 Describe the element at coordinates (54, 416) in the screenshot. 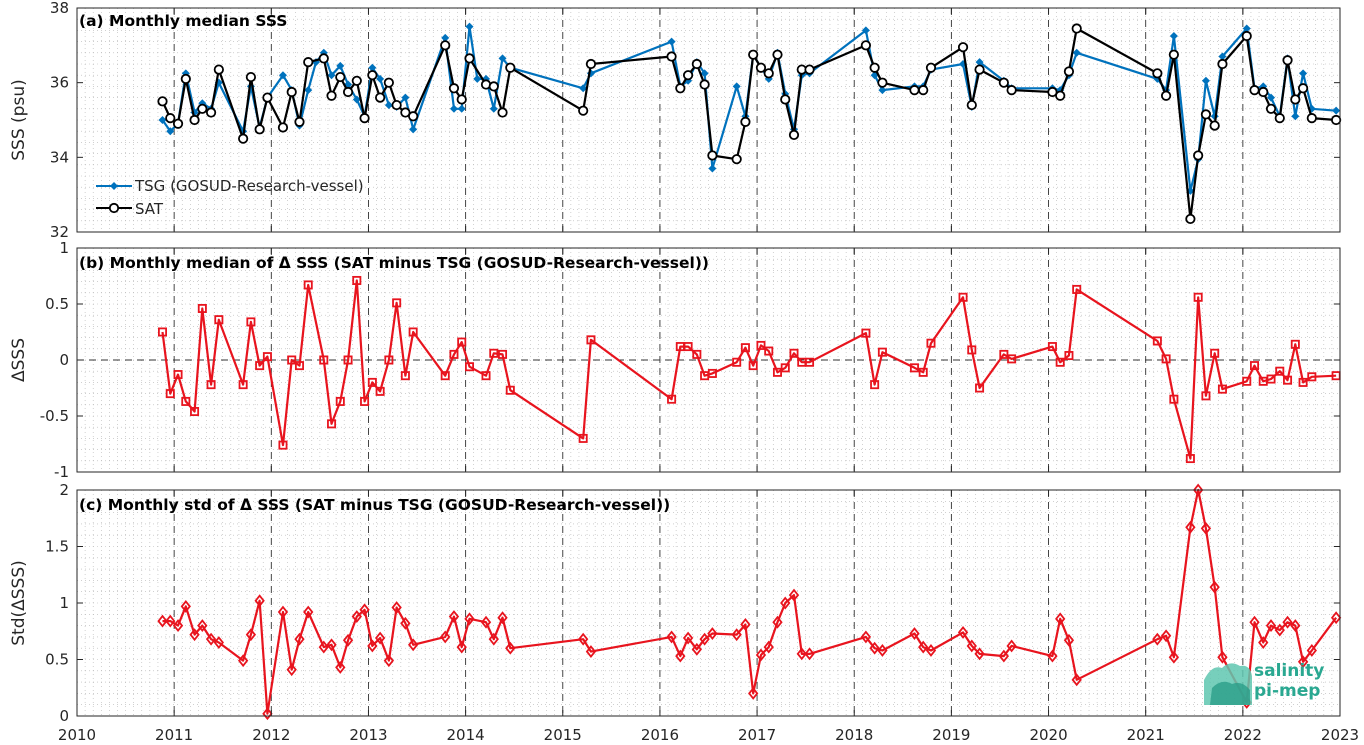

I see `y-tick-label: -0.5` at that location.